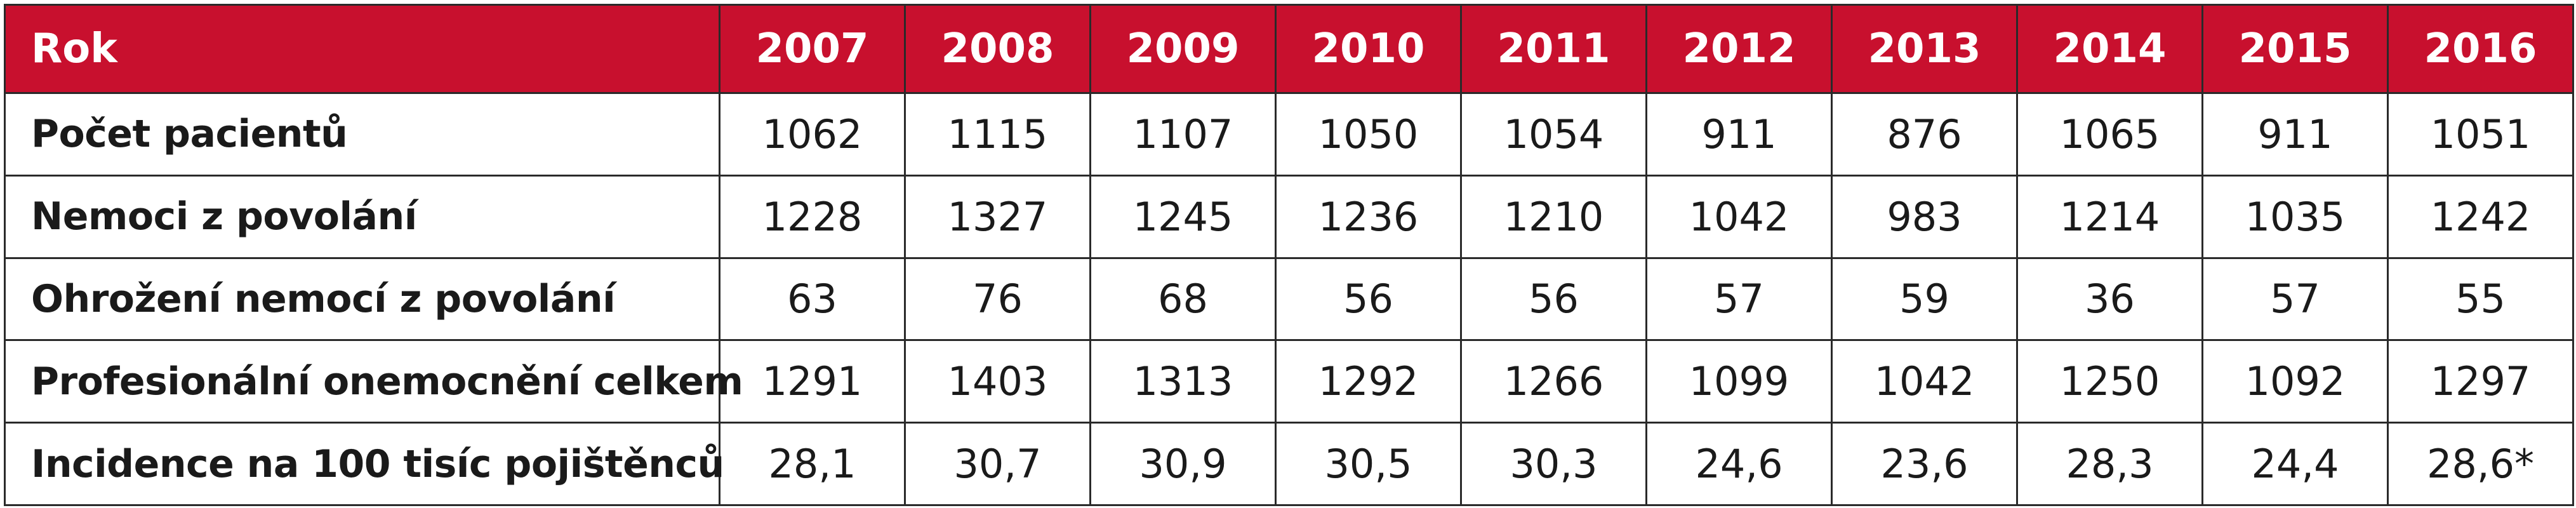 The width and height of the screenshot is (2576, 508). Describe the element at coordinates (1924, 299) in the screenshot. I see `value-cell: 59` at that location.